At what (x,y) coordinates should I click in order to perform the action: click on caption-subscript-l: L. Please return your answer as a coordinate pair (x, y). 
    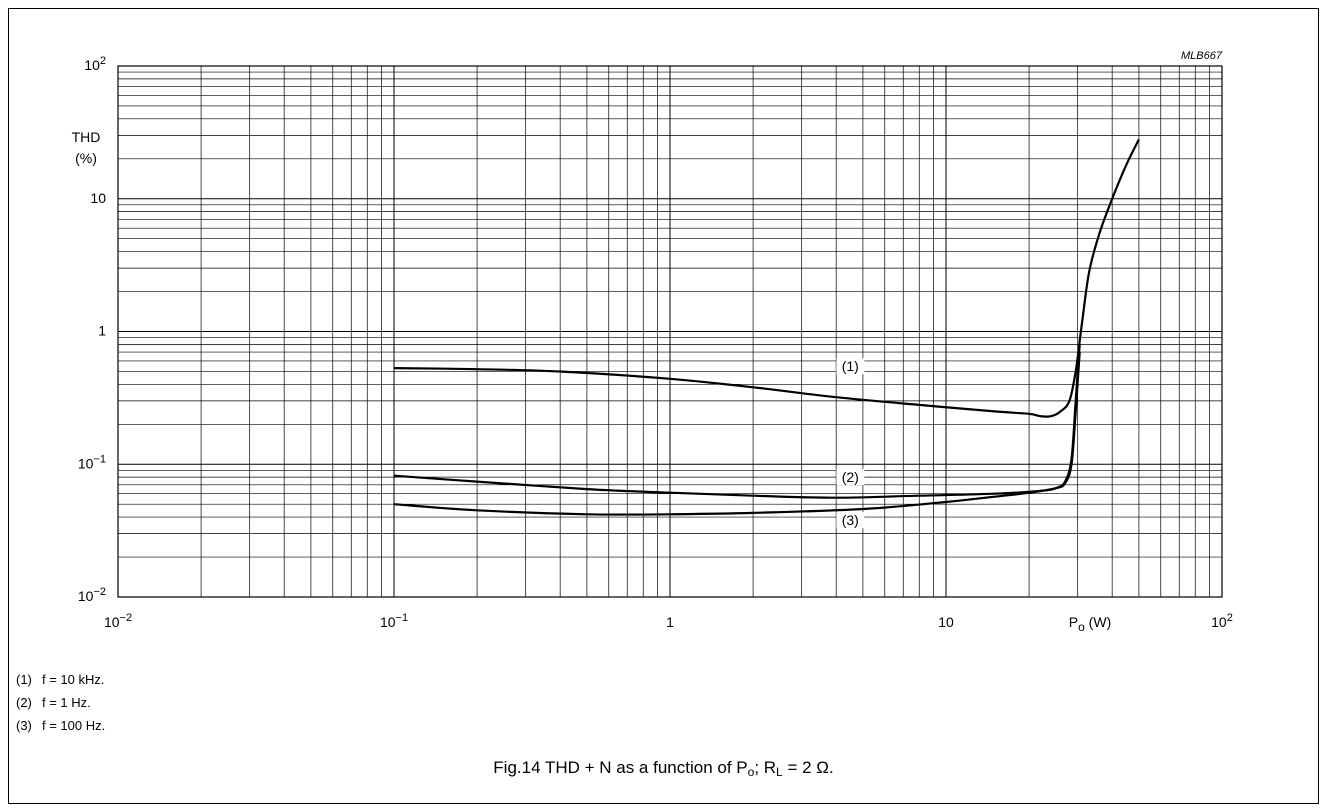
    Looking at the image, I should click on (779, 772).